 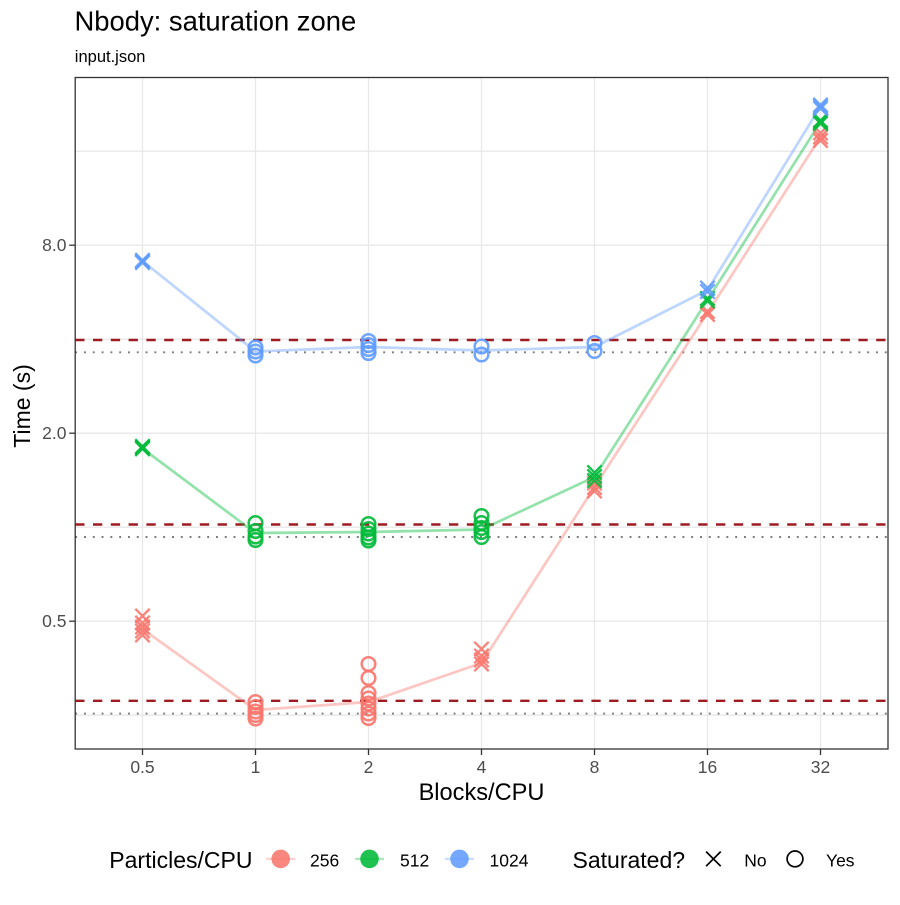 I want to click on svg-text: 1024, so click(x=509, y=861).